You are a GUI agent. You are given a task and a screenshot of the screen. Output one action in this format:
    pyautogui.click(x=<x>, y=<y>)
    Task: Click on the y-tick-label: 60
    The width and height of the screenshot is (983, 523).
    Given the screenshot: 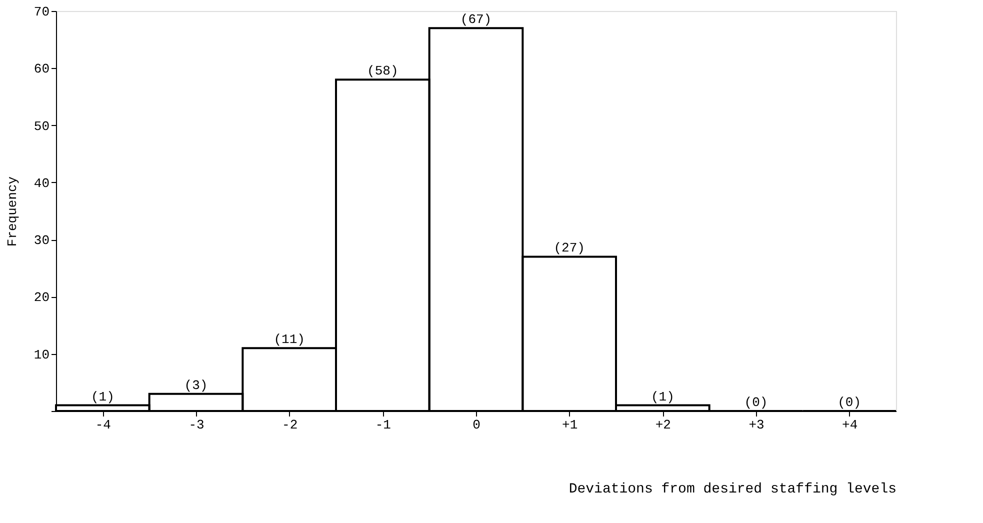 What is the action you would take?
    pyautogui.click(x=42, y=69)
    